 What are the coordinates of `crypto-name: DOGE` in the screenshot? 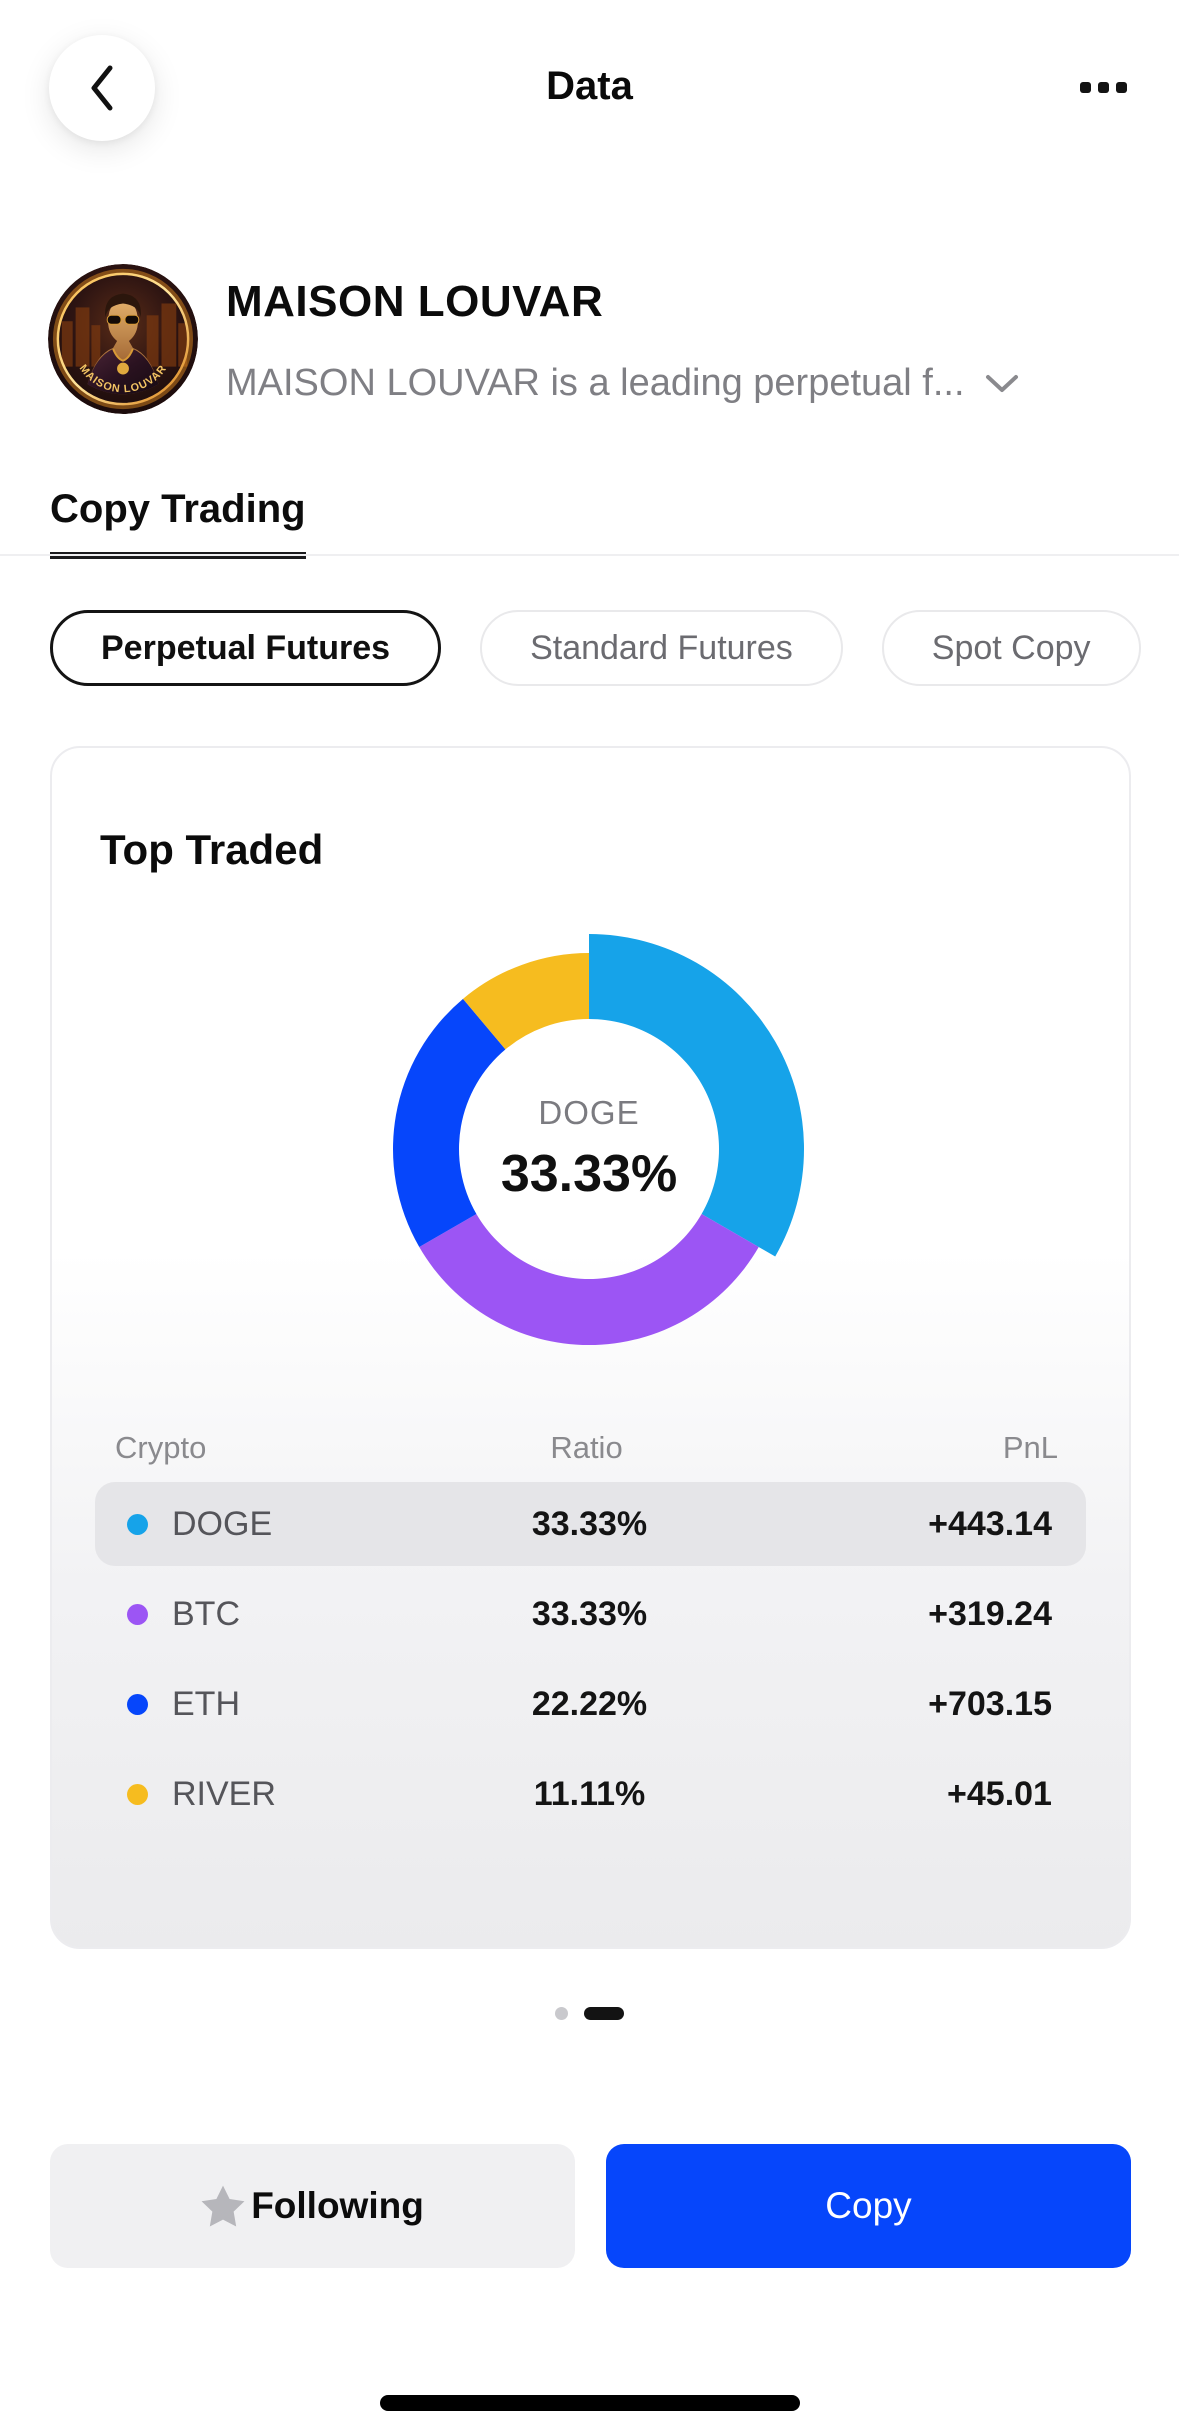 It's located at (222, 1523).